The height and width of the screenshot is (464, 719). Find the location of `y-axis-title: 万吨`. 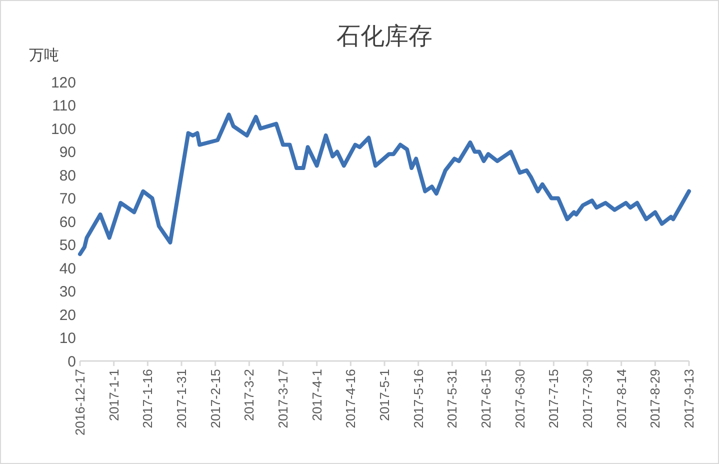

y-axis-title: 万吨 is located at coordinates (44, 55).